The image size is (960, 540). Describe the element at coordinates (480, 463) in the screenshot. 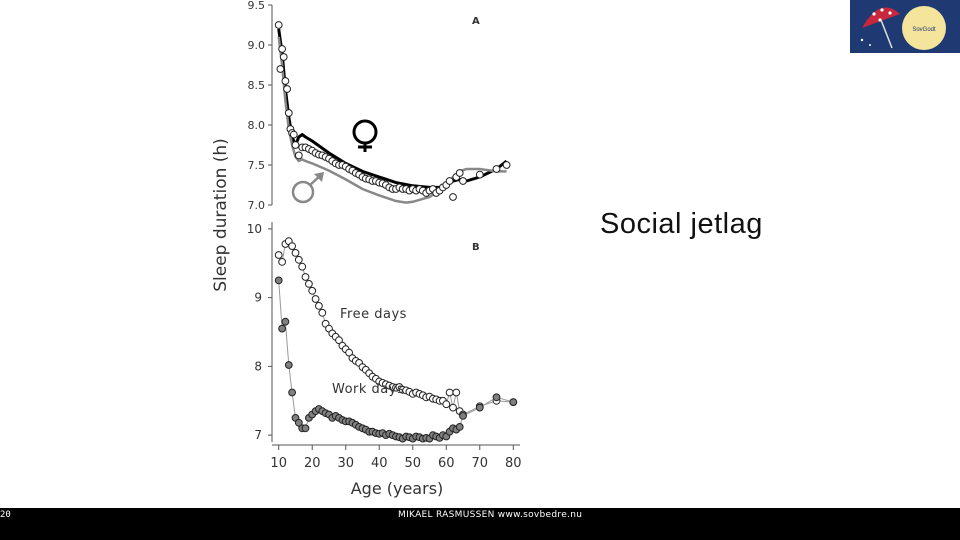

I see `x-tick-label-b: 70` at that location.